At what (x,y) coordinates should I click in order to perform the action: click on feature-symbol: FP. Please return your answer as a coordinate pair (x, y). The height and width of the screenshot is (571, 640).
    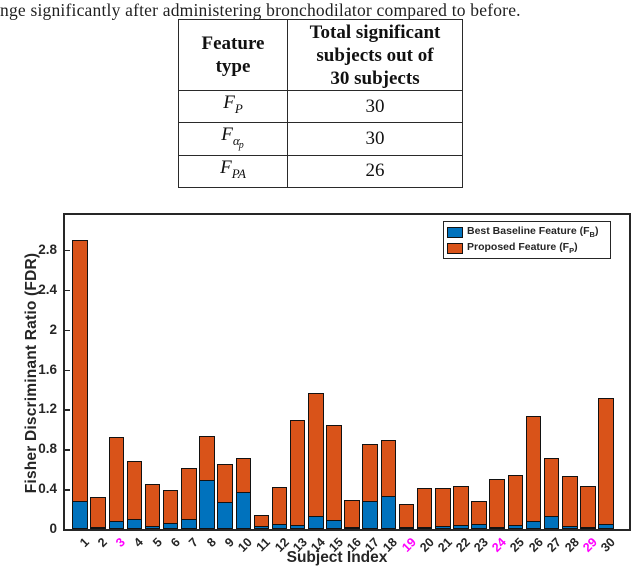
    Looking at the image, I should click on (233, 106).